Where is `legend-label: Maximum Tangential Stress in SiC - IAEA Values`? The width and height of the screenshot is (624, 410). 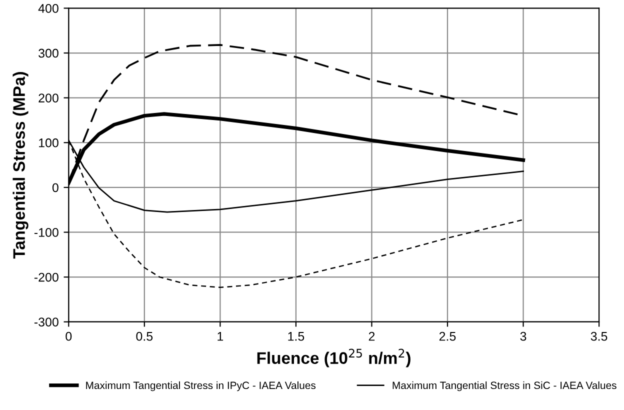
legend-label: Maximum Tangential Stress in SiC - IAEA Values is located at coordinates (504, 386).